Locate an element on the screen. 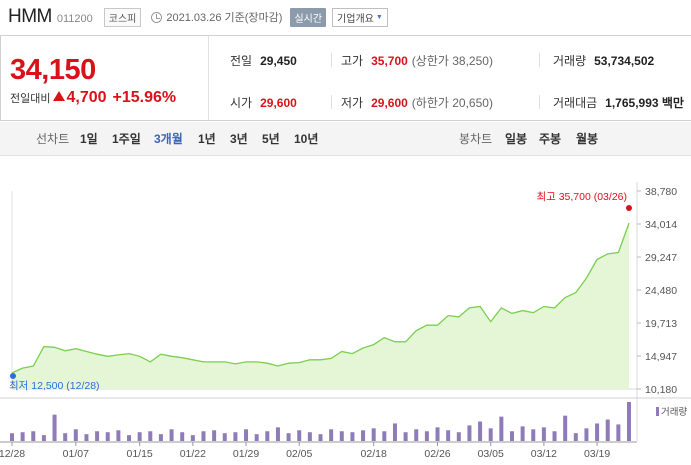  volume-legend-label: 거래량 is located at coordinates (674, 412).